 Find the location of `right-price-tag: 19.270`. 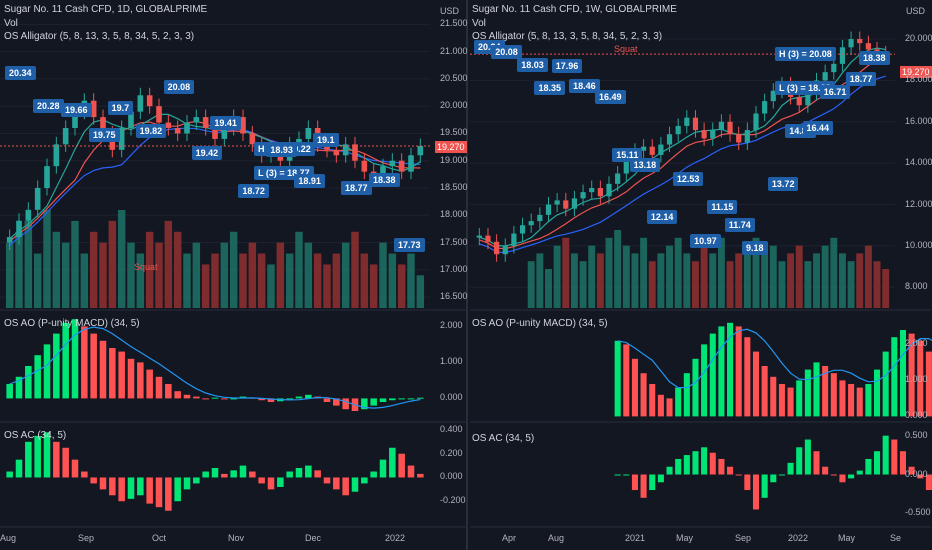

right-price-tag: 19.270 is located at coordinates (916, 72).